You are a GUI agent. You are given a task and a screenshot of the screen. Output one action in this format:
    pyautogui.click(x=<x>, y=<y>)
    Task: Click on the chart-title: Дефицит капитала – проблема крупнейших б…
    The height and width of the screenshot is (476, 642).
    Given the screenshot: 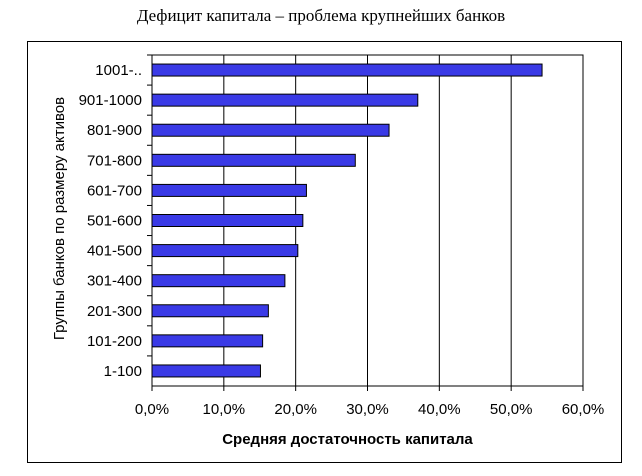 What is the action you would take?
    pyautogui.click(x=321, y=15)
    